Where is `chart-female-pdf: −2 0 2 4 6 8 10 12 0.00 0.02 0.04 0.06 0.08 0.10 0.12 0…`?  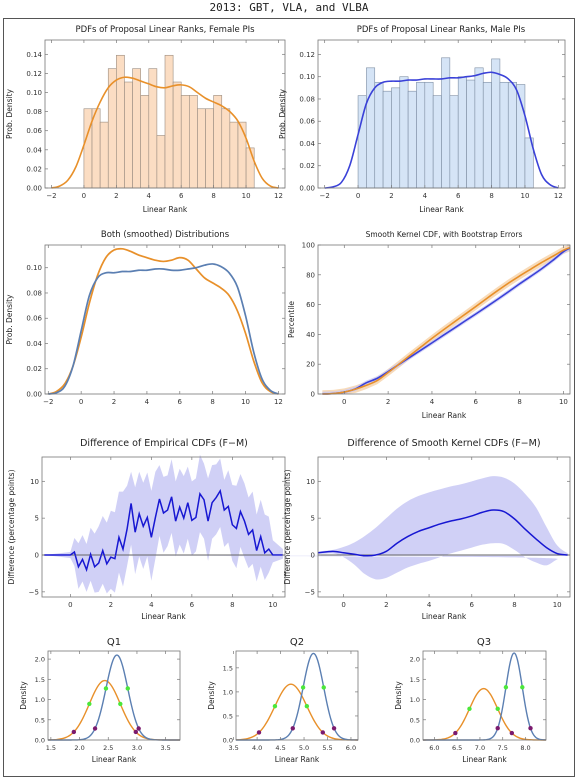 chart-female-pdf: −2 0 2 4 6 8 10 12 0.00 0.02 0.04 0.06 0.08 0.10 0.12 0… is located at coordinates (145, 119).